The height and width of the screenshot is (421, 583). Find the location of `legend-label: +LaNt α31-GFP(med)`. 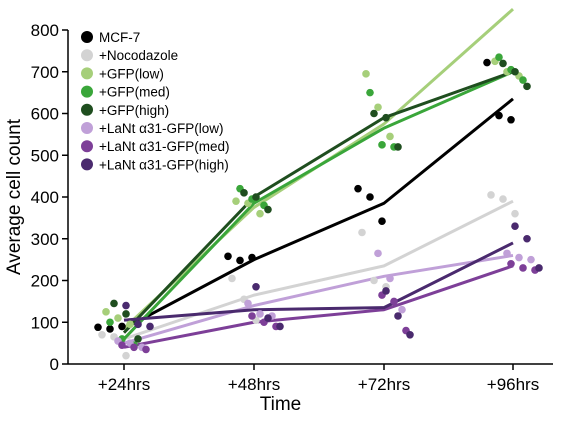

legend-label: +LaNt α31-GFP(med) is located at coordinates (164, 146).